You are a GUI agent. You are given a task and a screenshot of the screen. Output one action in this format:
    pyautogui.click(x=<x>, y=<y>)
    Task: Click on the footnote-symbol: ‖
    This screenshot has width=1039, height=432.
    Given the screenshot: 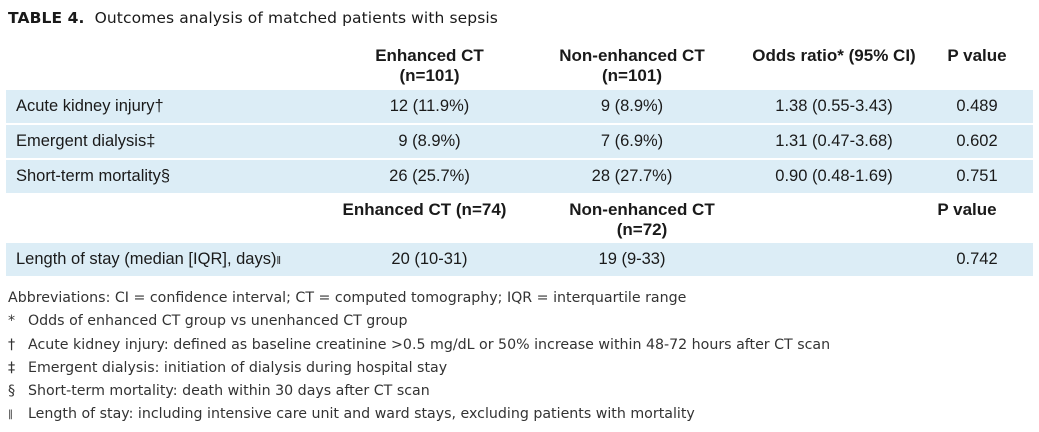 What is the action you would take?
    pyautogui.click(x=10, y=415)
    